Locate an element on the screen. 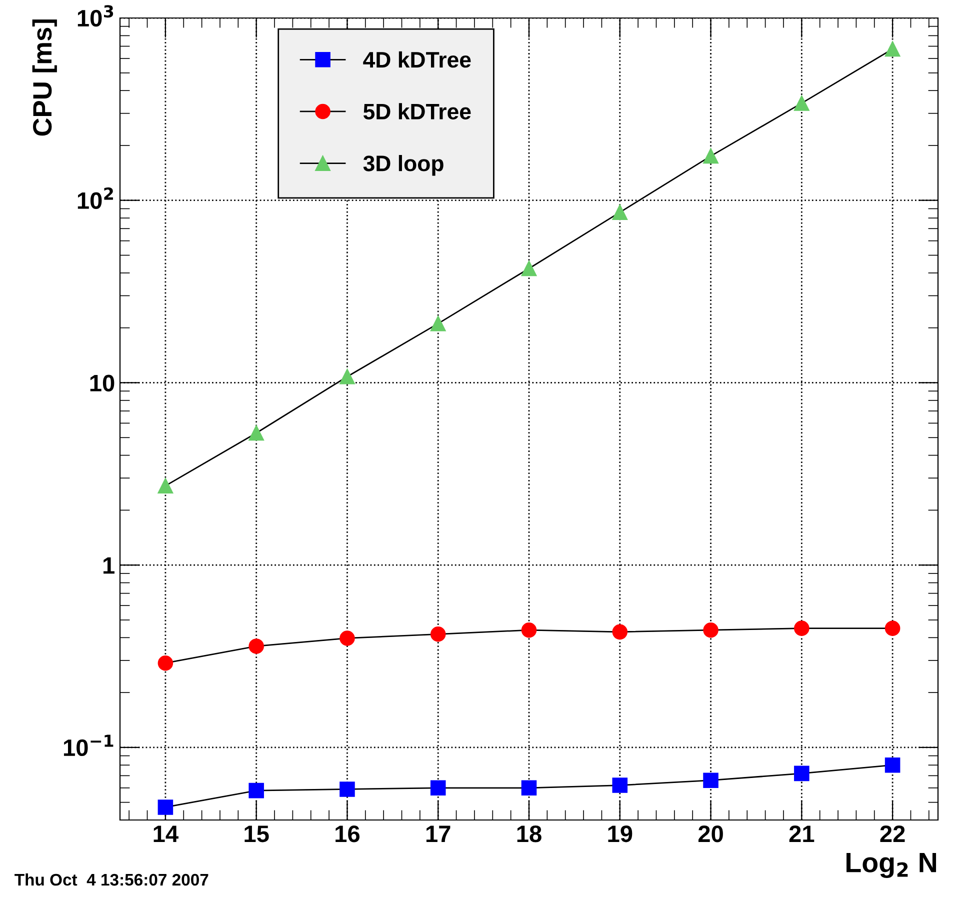  x-tick-label: 18 is located at coordinates (529, 833).